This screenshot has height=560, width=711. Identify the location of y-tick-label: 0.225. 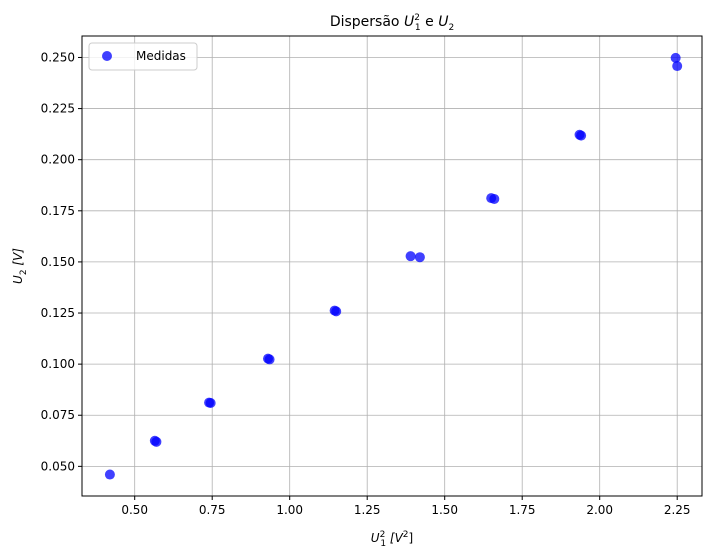
(58, 109).